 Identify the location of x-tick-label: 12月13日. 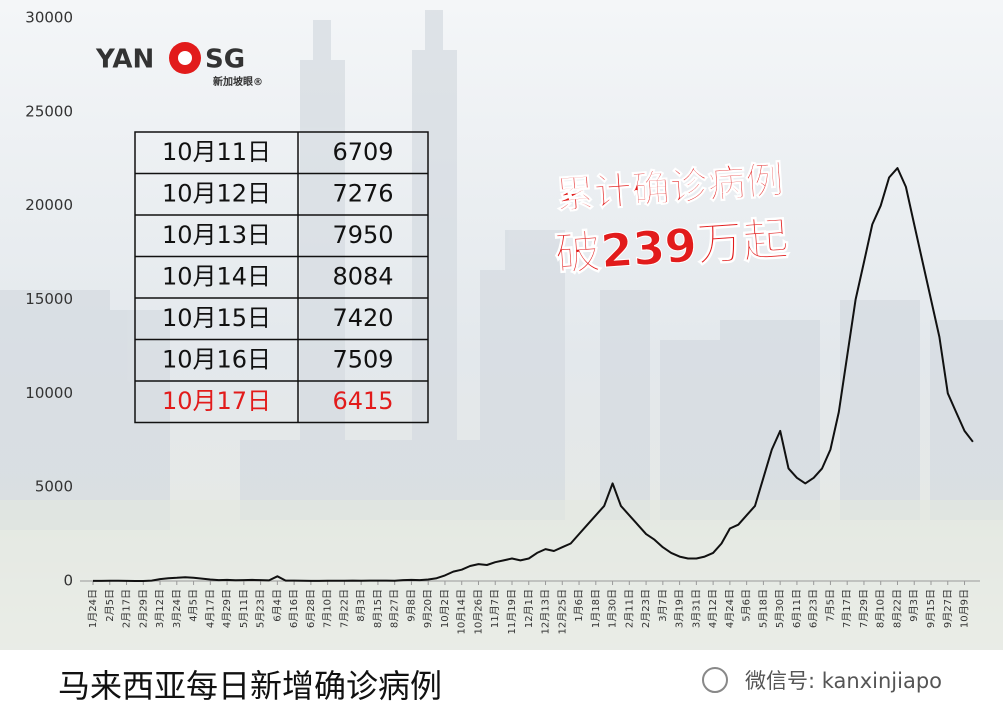
(546, 611).